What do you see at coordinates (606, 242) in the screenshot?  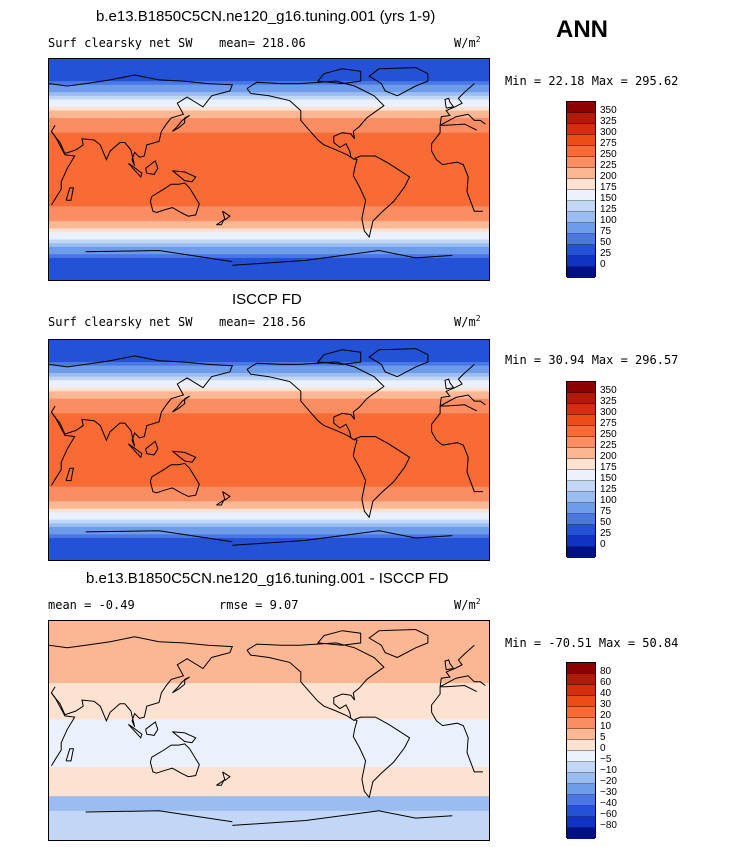 I see `colorbar-tick-label: 50` at bounding box center [606, 242].